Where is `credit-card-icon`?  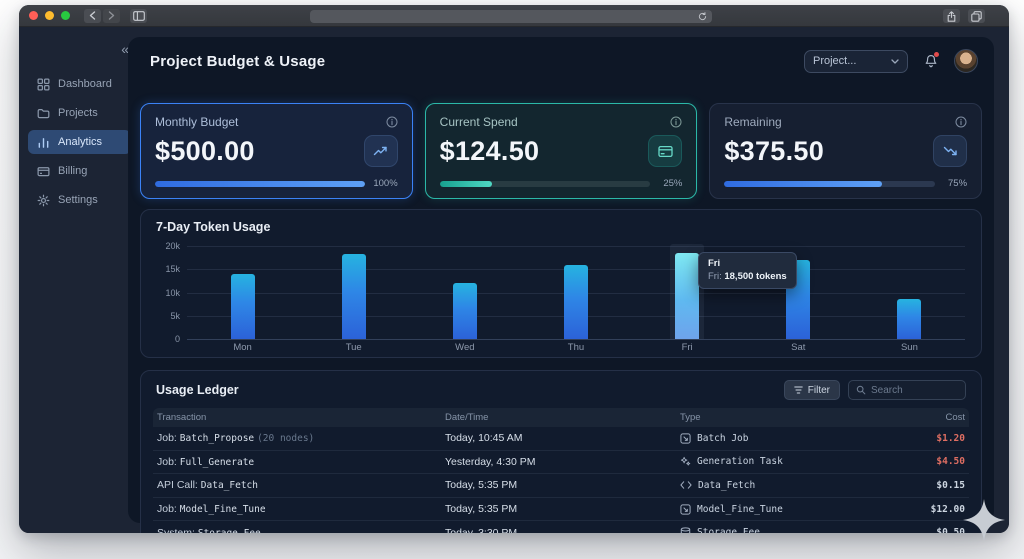 credit-card-icon is located at coordinates (665, 151).